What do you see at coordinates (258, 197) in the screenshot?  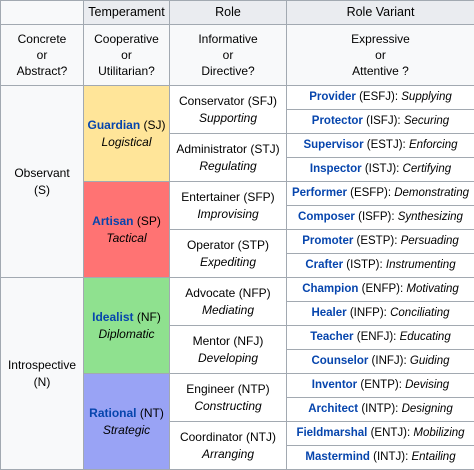 I see `role-code: (SFP)` at bounding box center [258, 197].